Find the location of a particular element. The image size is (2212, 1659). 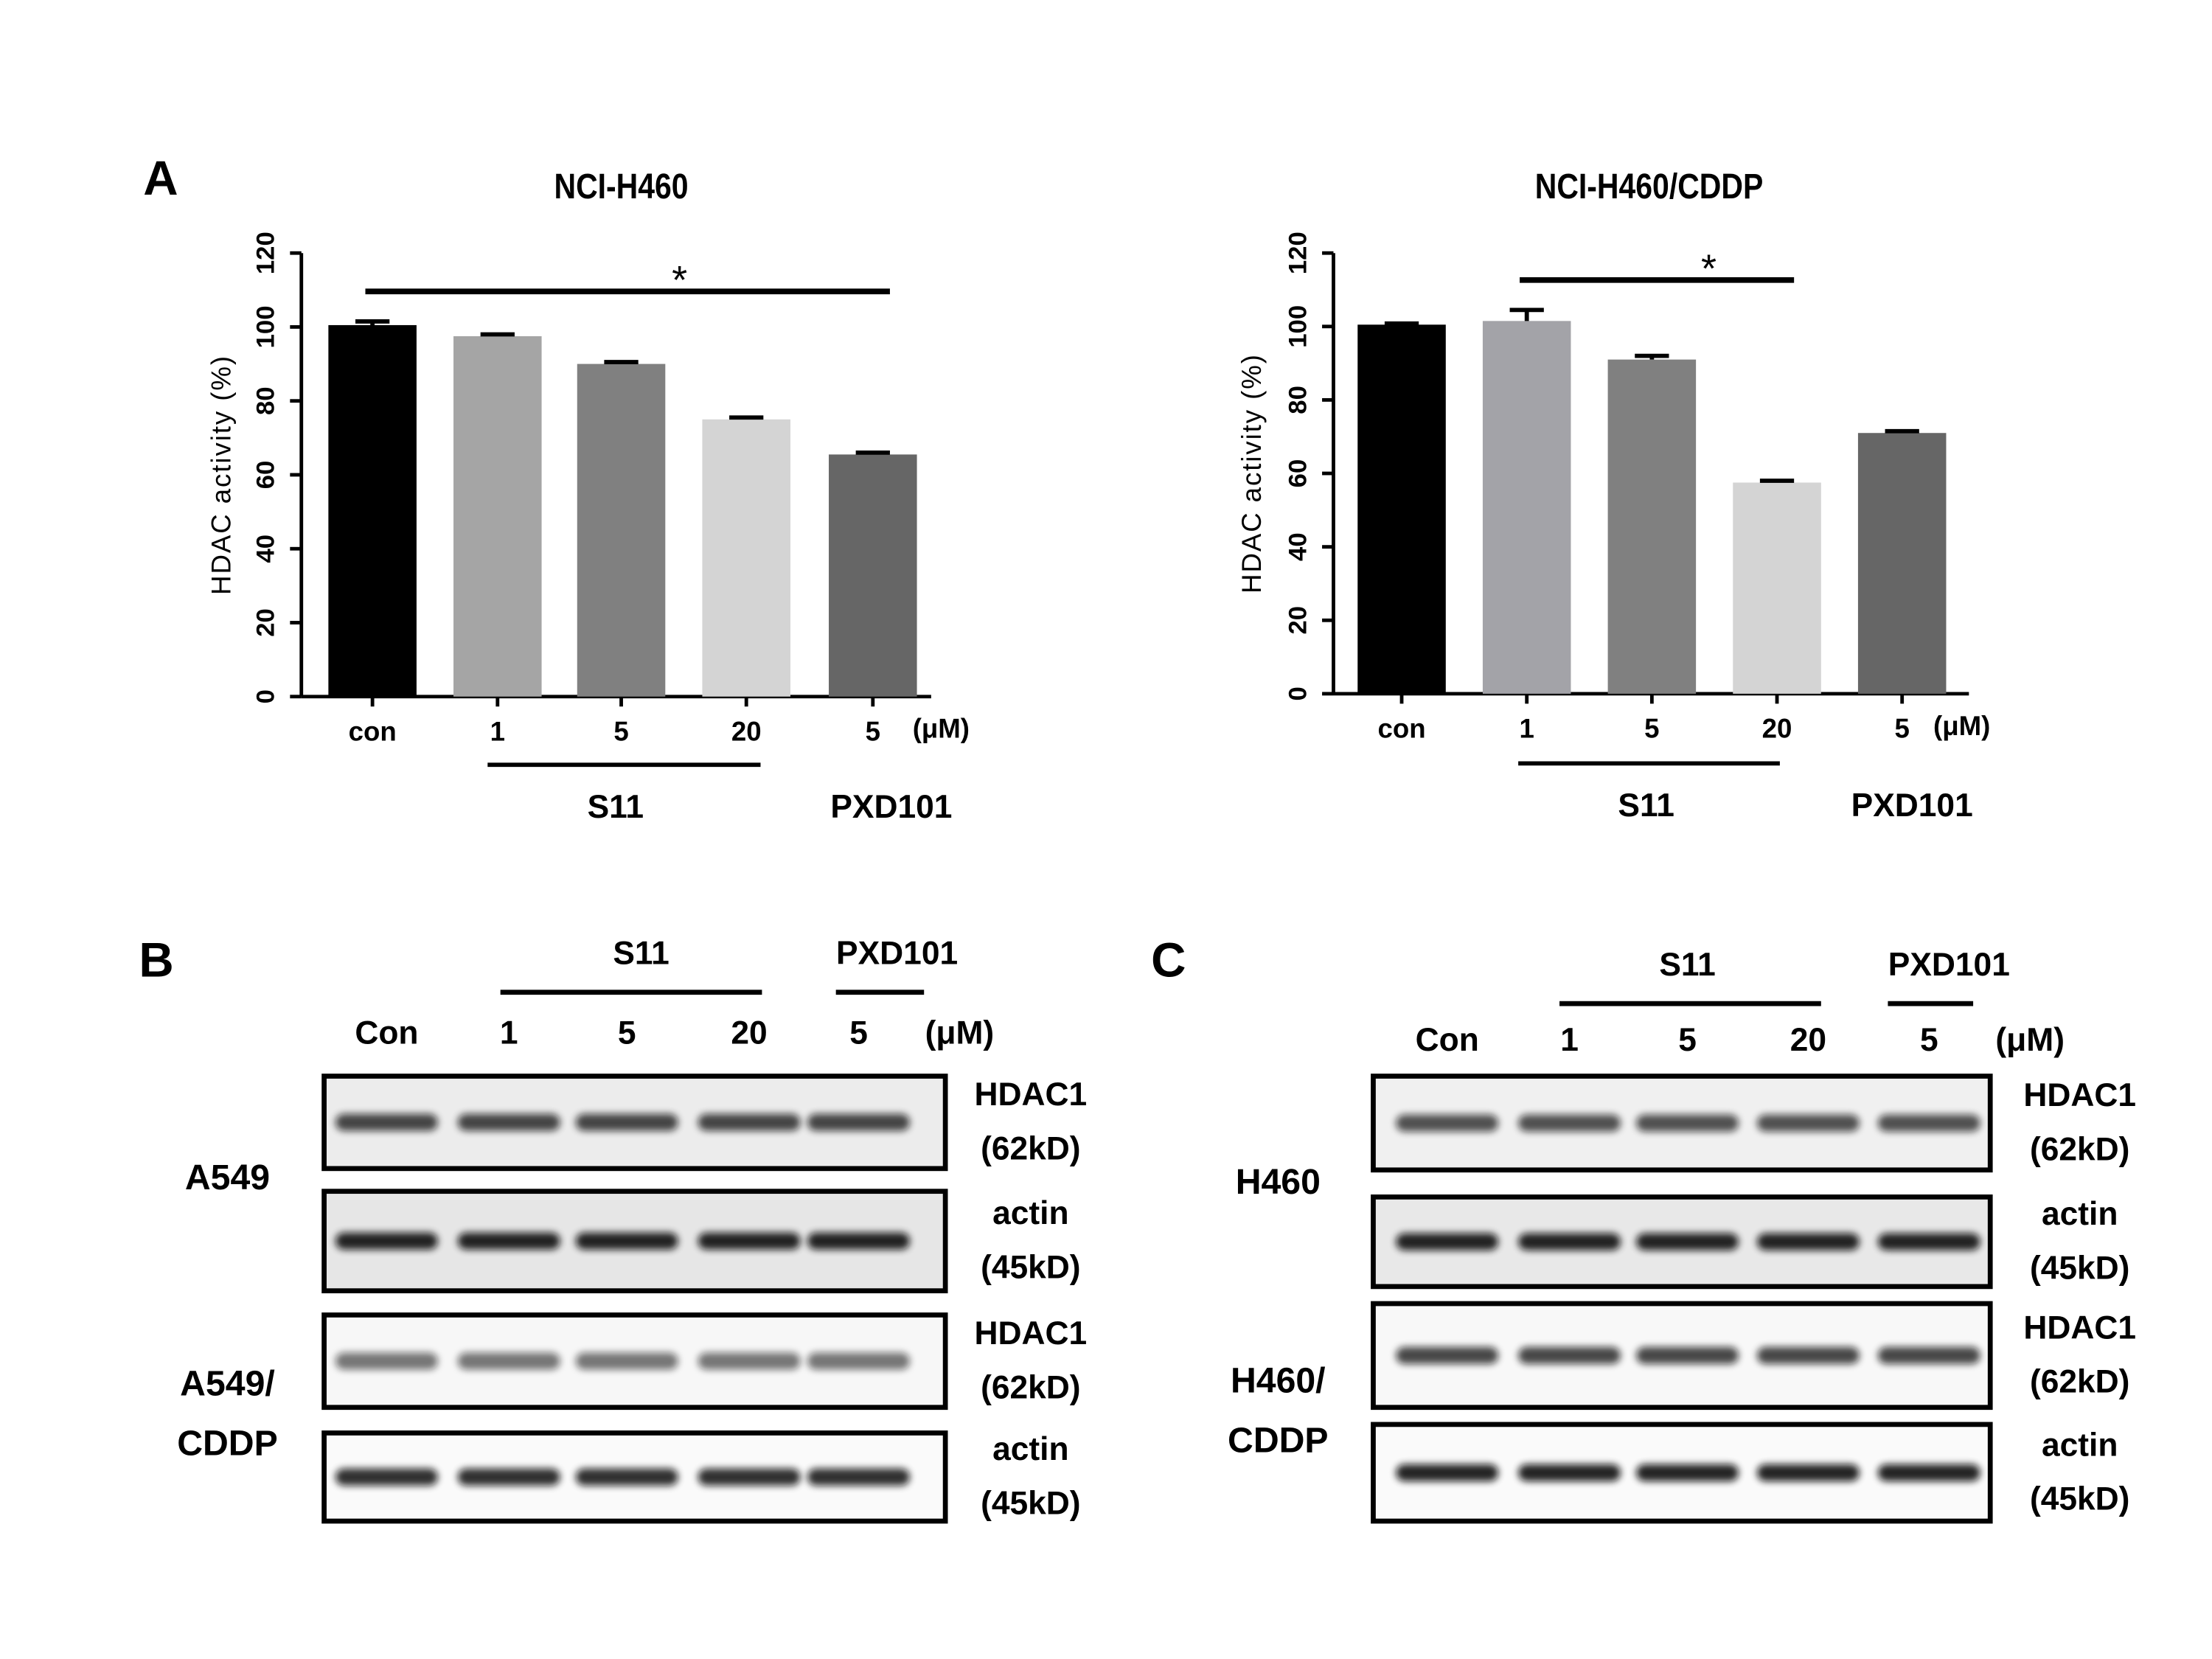

cell-line-label: A549/ is located at coordinates (227, 1384).